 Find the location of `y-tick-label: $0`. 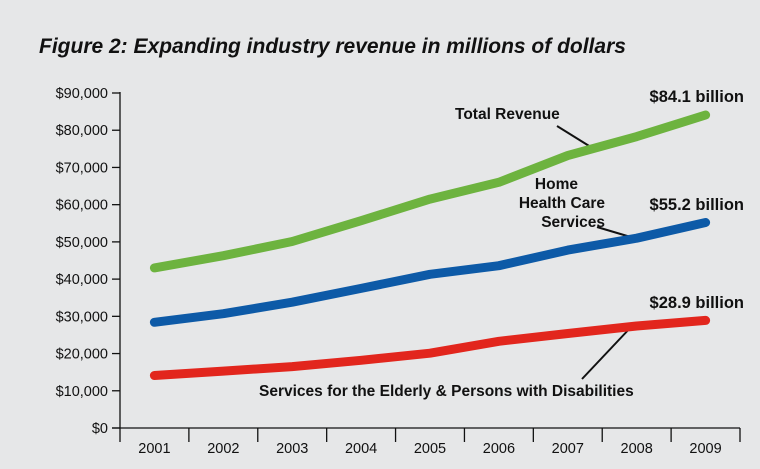

y-tick-label: $0 is located at coordinates (100, 429).